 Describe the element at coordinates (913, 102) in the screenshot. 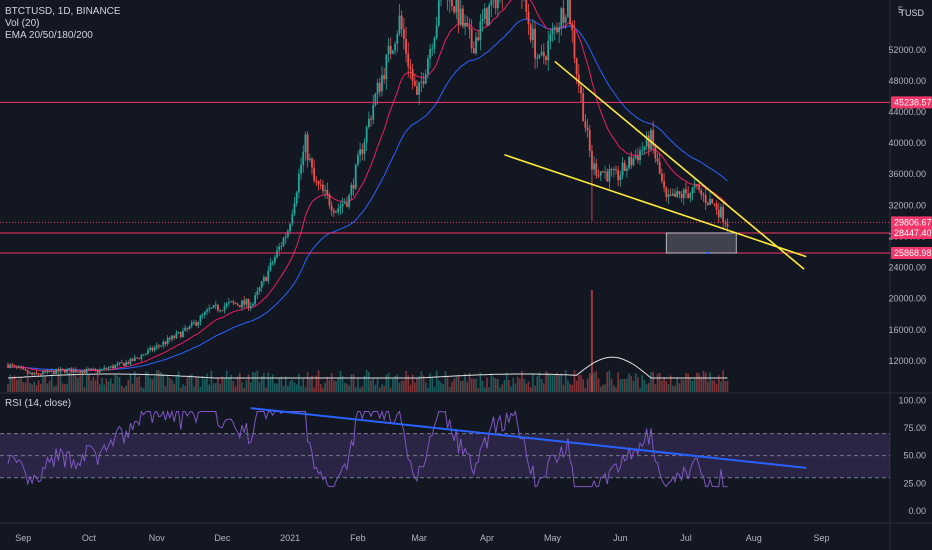

I see `price-label-text: 45238.57` at that location.